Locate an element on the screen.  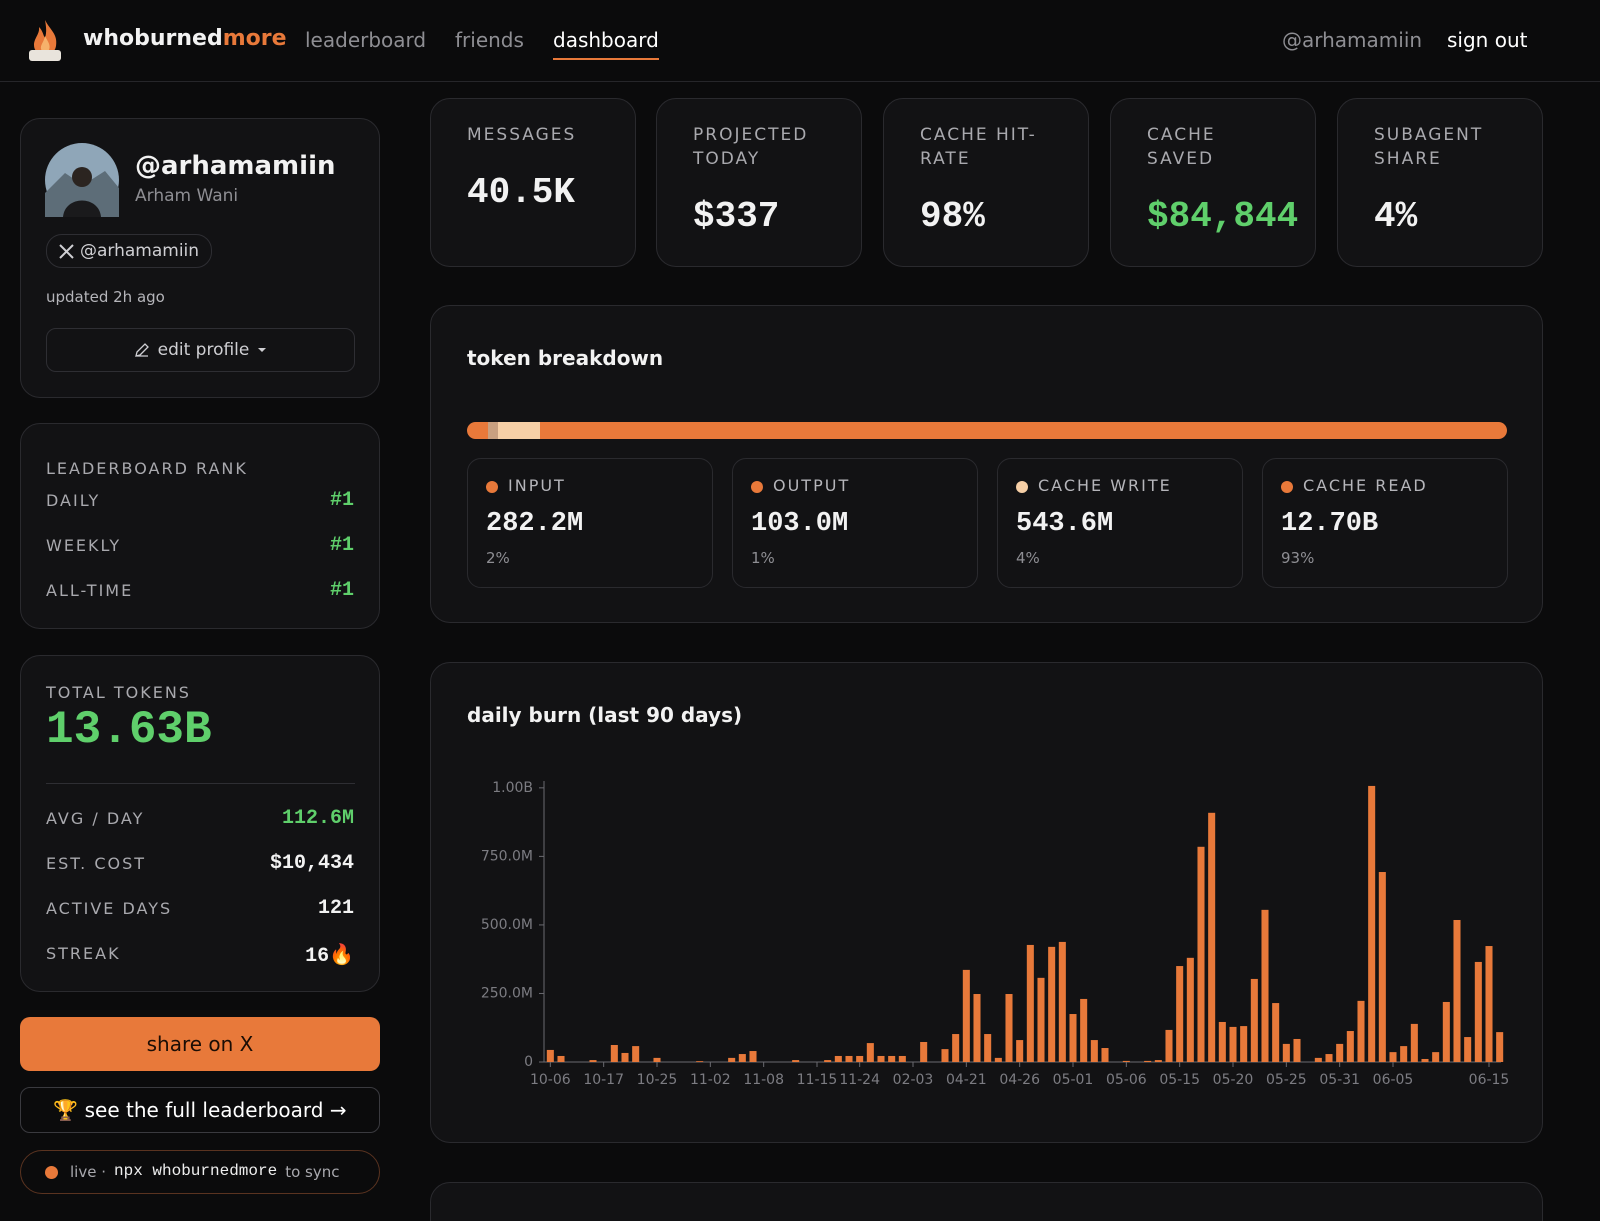
x-tick-label: 11-02 is located at coordinates (710, 1080).